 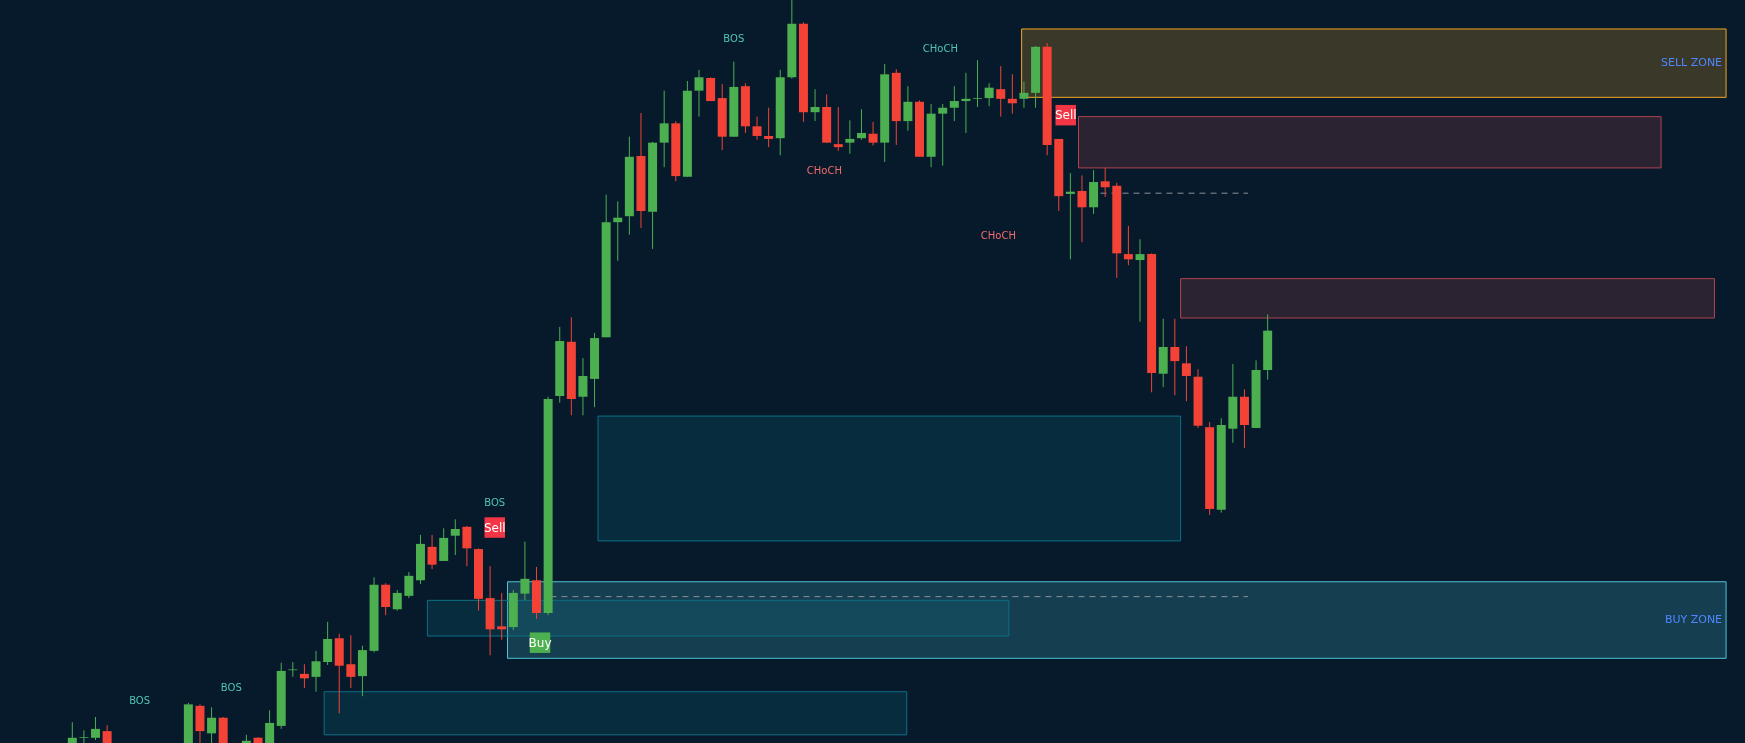 I want to click on band-label: BUY ZONE, so click(x=1693, y=620).